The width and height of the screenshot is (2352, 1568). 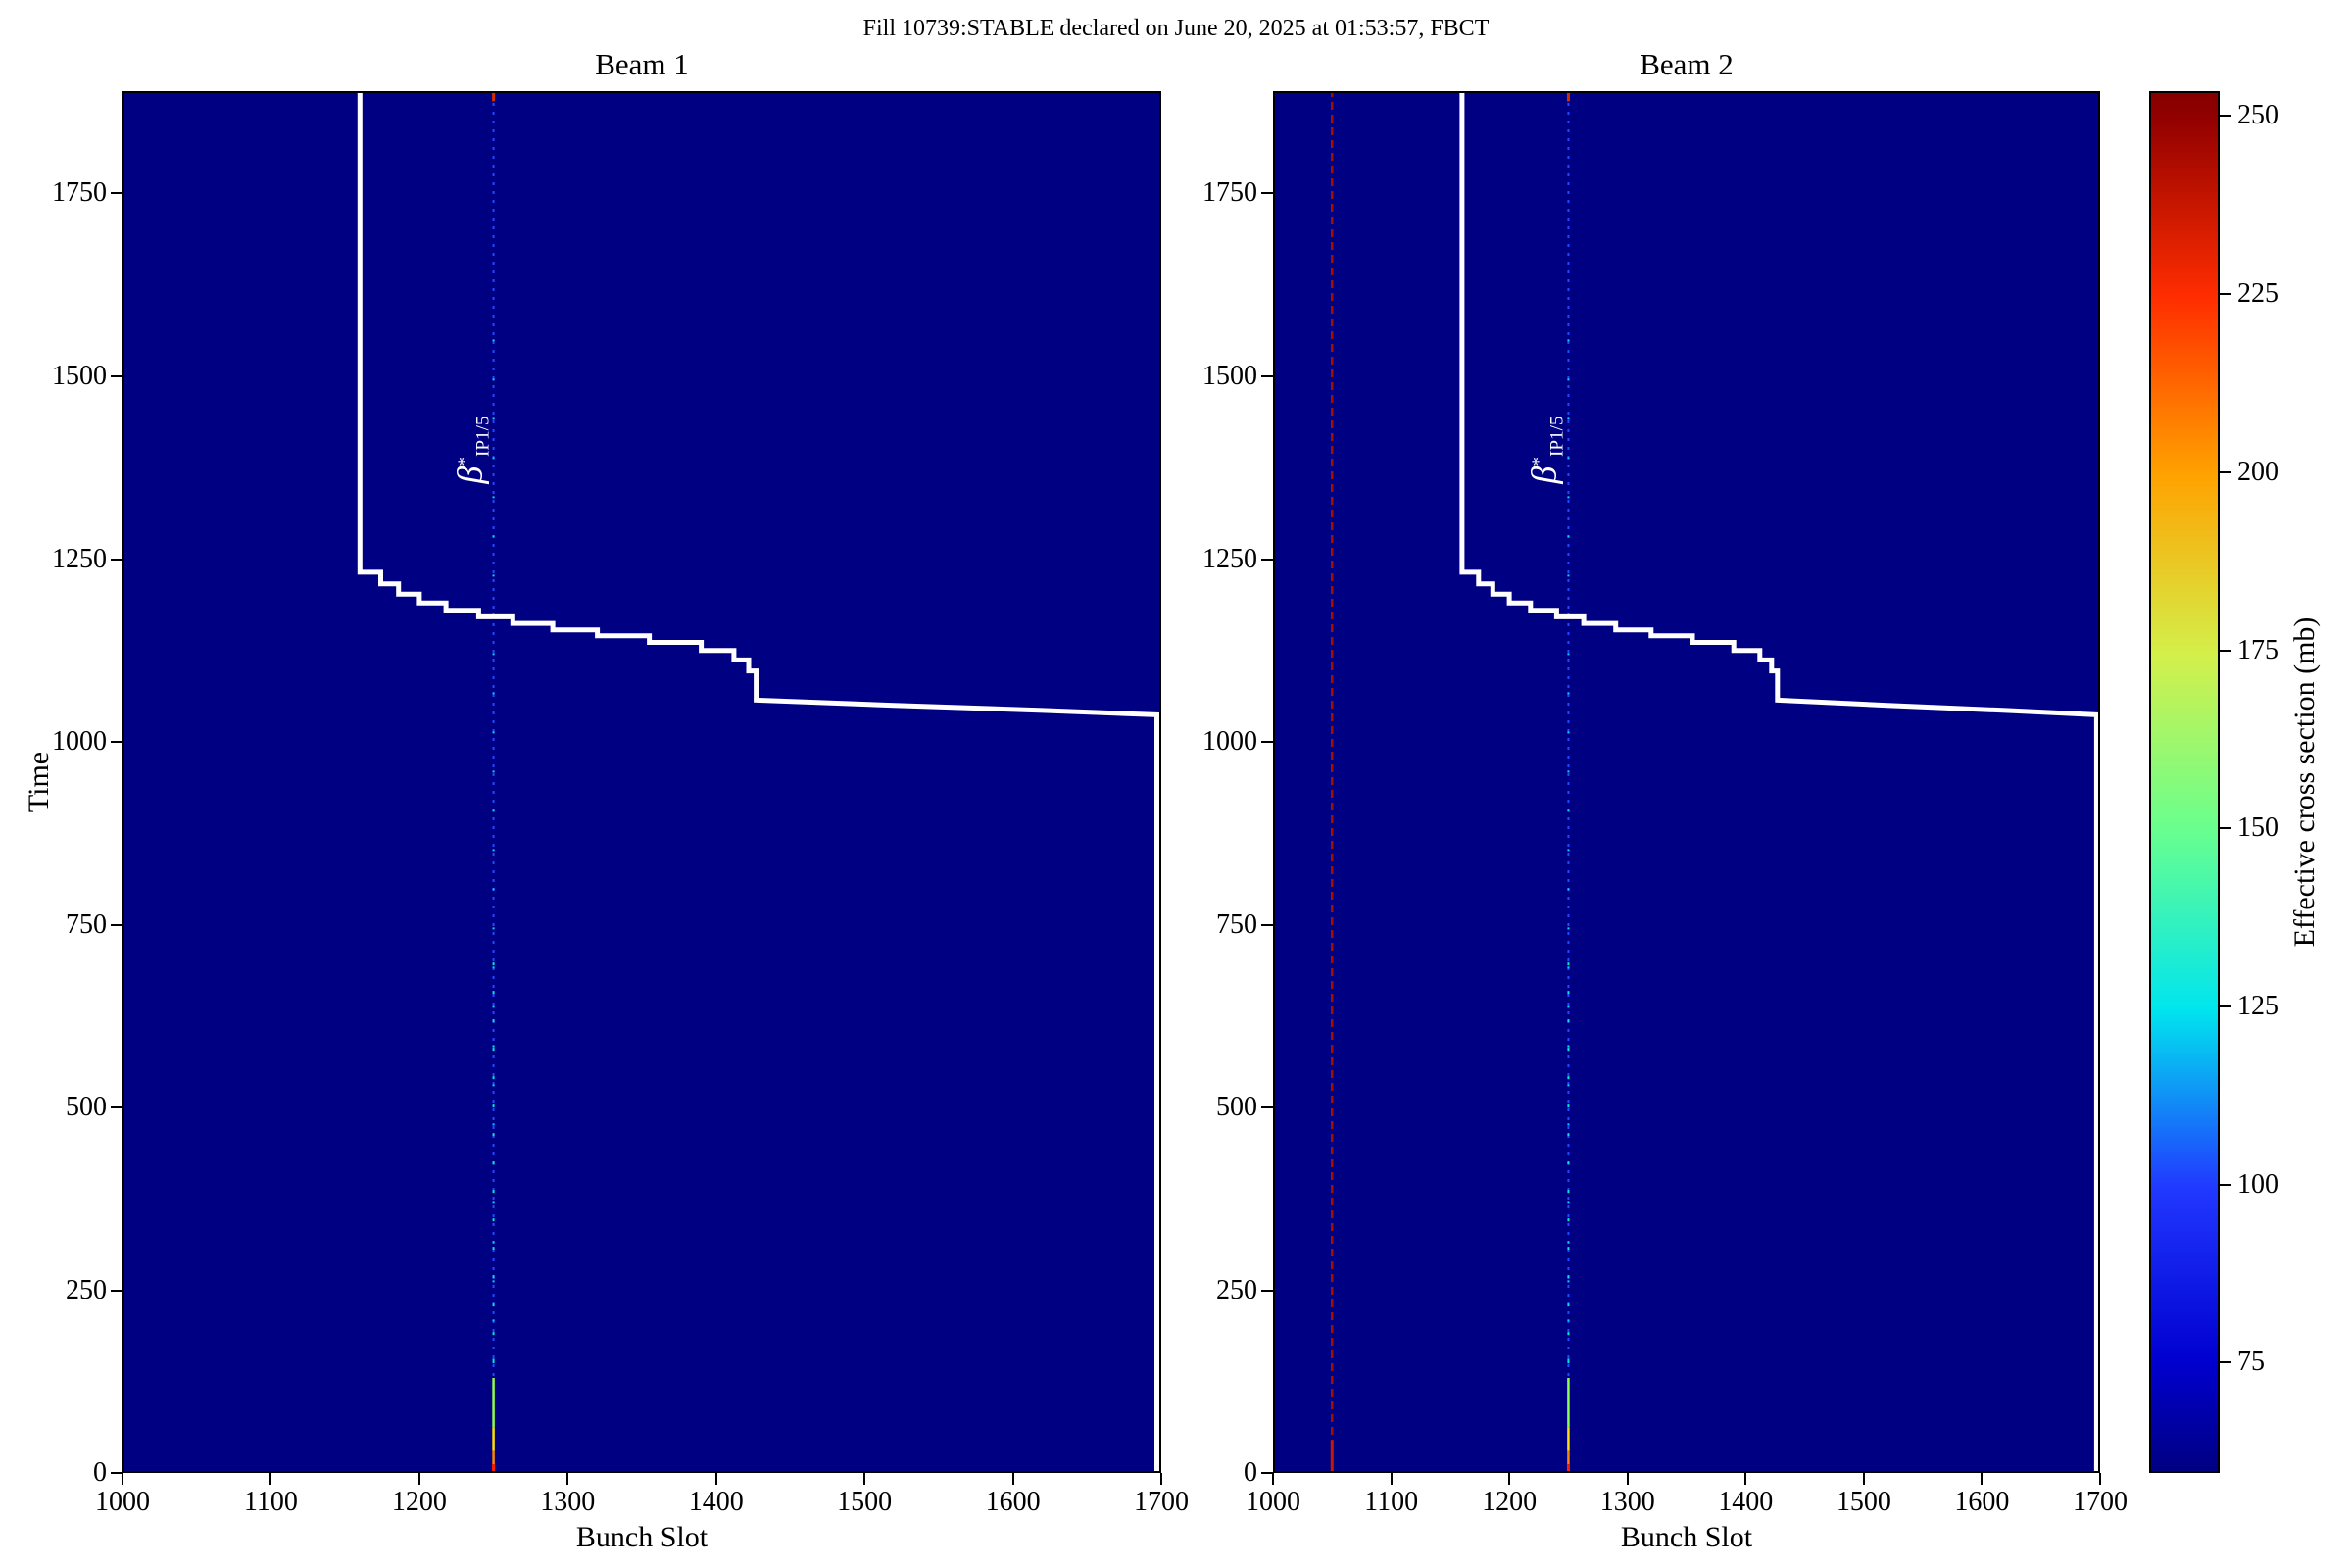 I want to click on yaxis-label: Time, so click(x=39, y=782).